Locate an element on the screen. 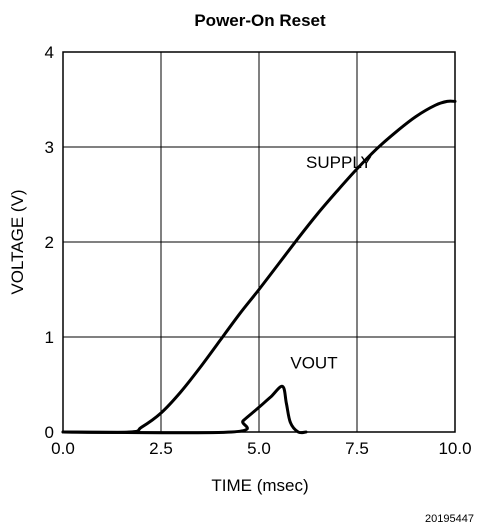 The width and height of the screenshot is (482, 531). y-tick-label: 1 is located at coordinates (49, 337).